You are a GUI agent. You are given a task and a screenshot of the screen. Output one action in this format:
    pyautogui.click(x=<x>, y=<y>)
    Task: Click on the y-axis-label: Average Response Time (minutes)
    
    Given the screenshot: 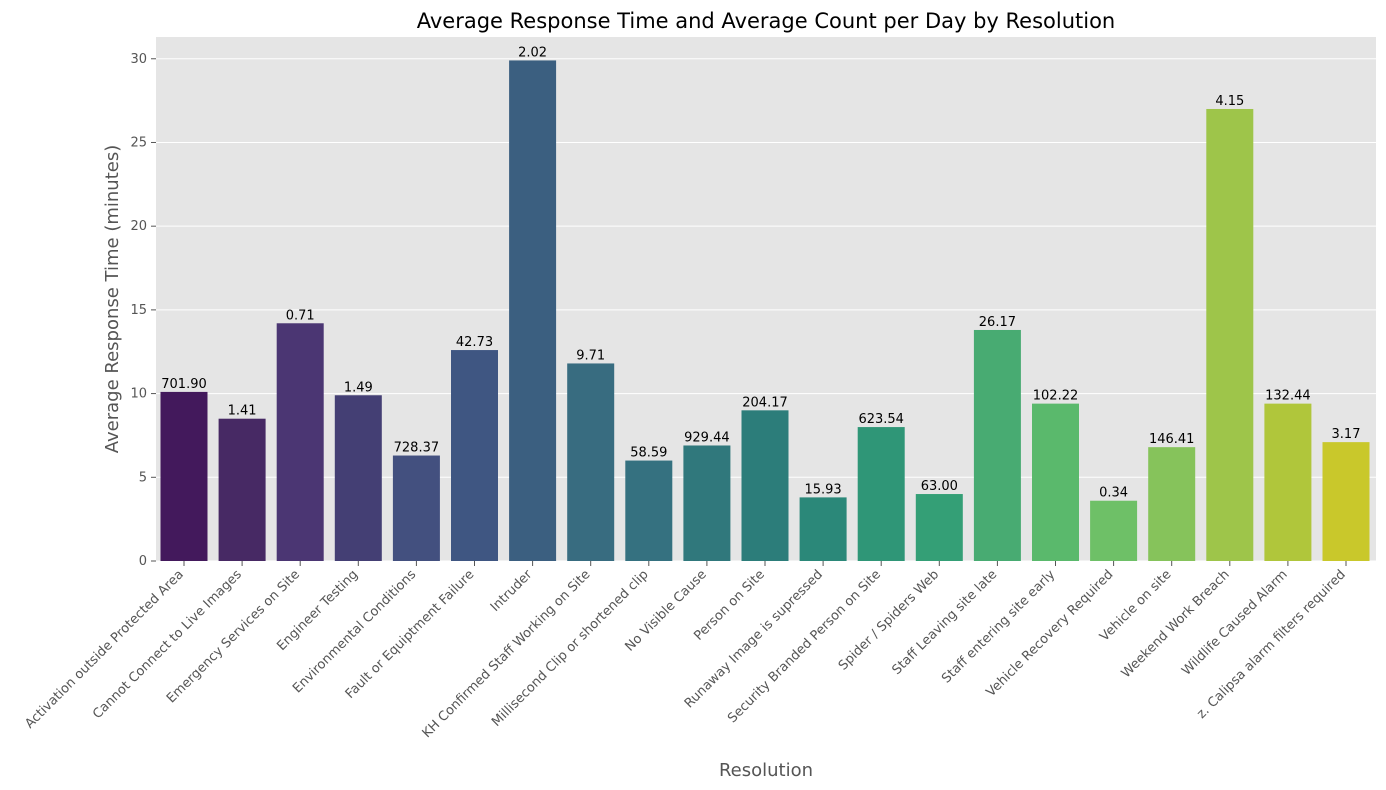 What is the action you would take?
    pyautogui.click(x=112, y=299)
    